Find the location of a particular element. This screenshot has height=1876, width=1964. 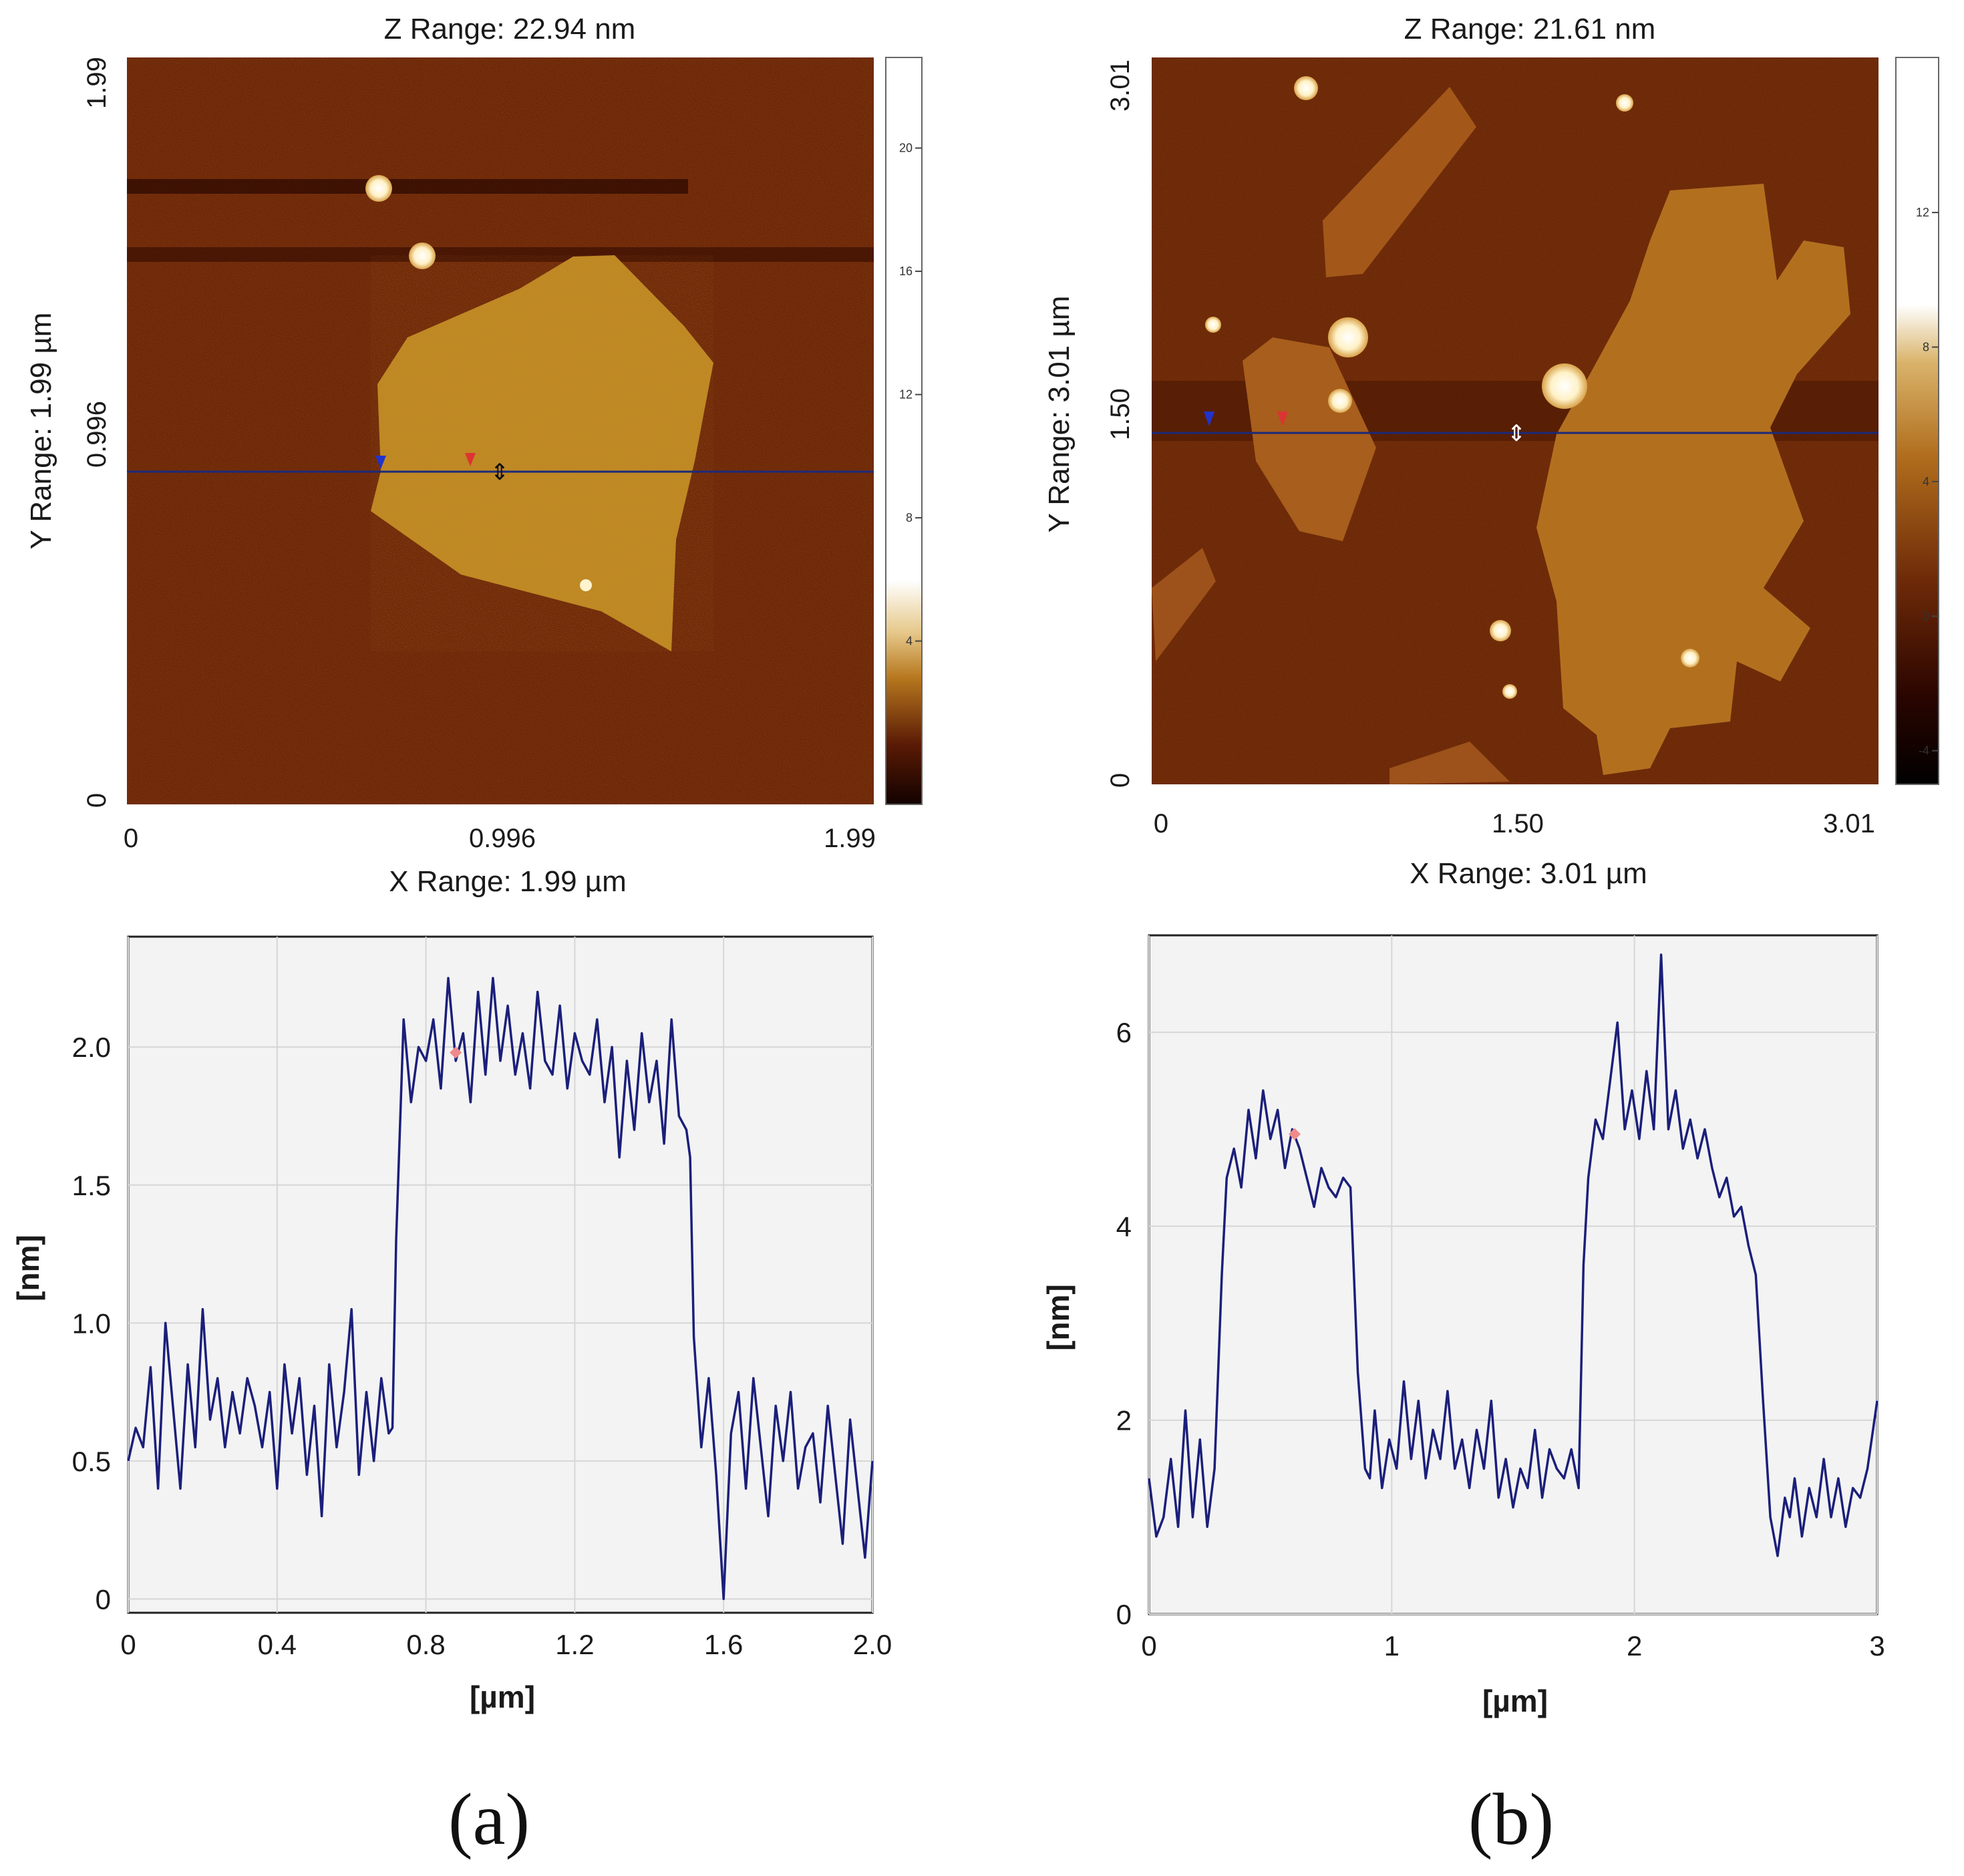

afm-a-colorbar is located at coordinates (904, 431).